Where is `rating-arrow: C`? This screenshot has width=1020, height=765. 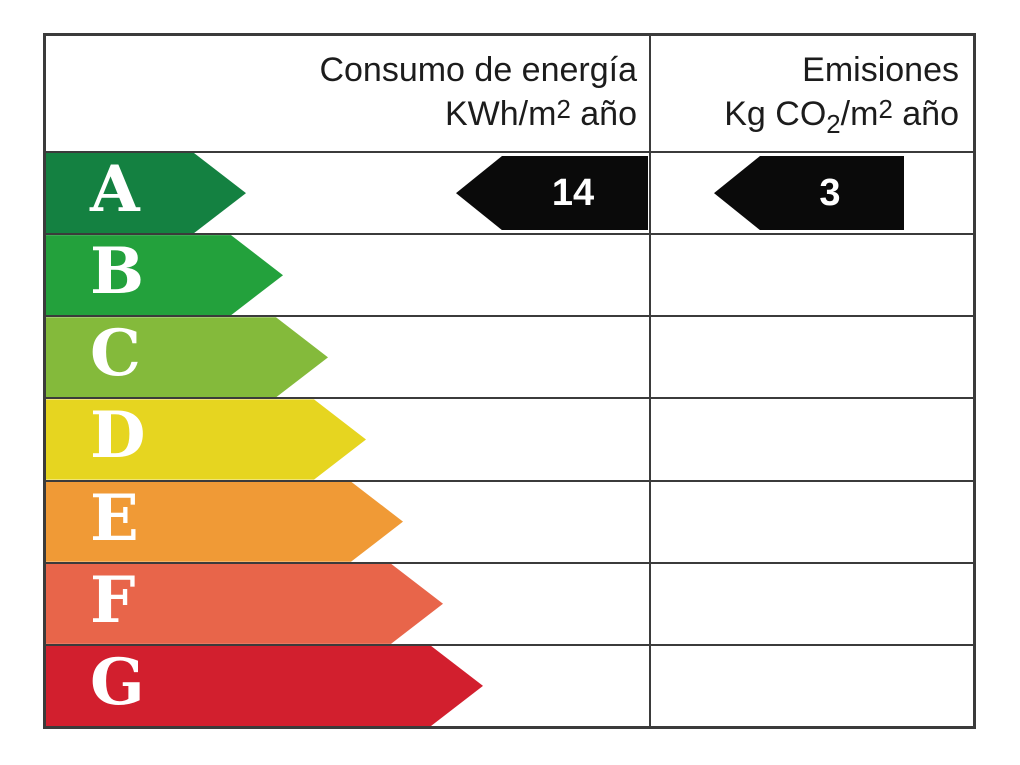 rating-arrow: C is located at coordinates (187, 357).